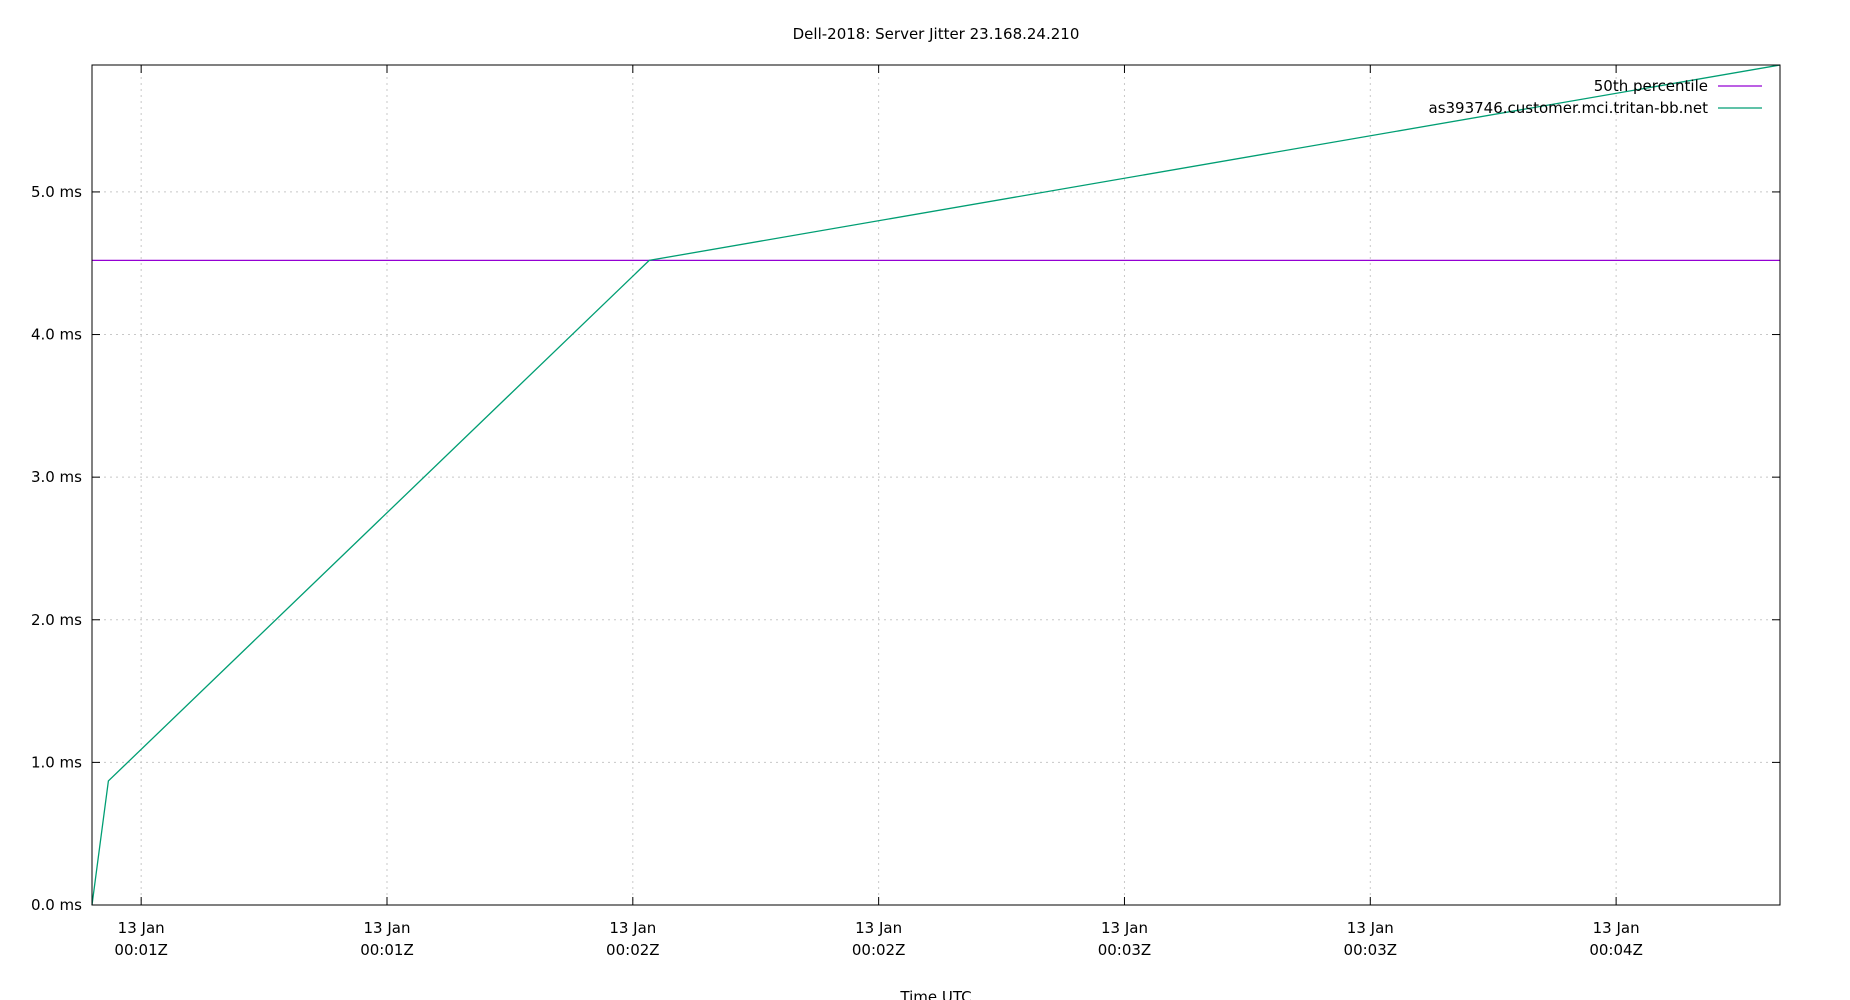 The image size is (1850, 1000). I want to click on legend-label: as393746.customer.mci.tritan-bb.net, so click(1569, 108).